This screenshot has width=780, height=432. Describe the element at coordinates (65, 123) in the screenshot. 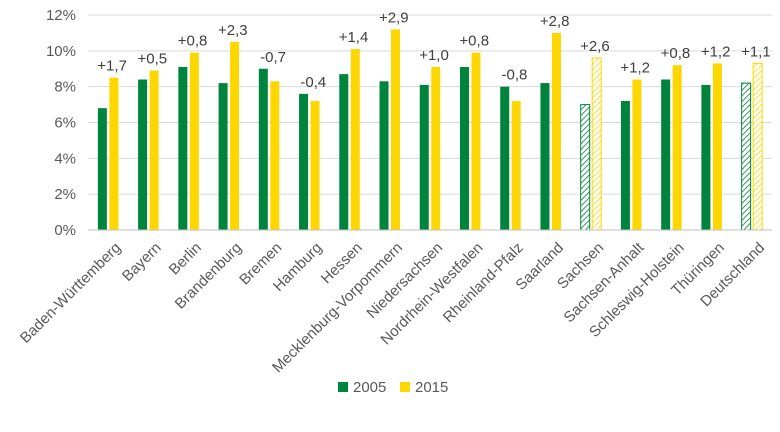

I see `y-tick-label: 6%` at that location.